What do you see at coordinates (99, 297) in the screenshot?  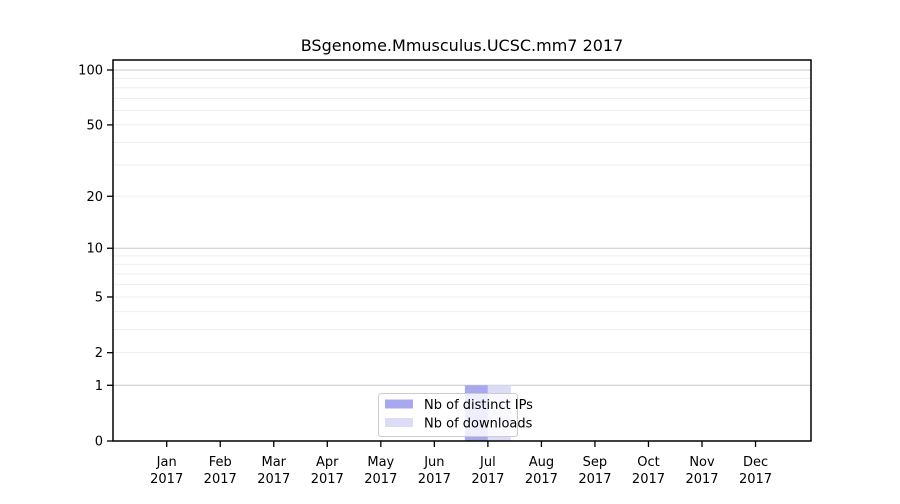 I see `y-tick-label-5: 5` at bounding box center [99, 297].